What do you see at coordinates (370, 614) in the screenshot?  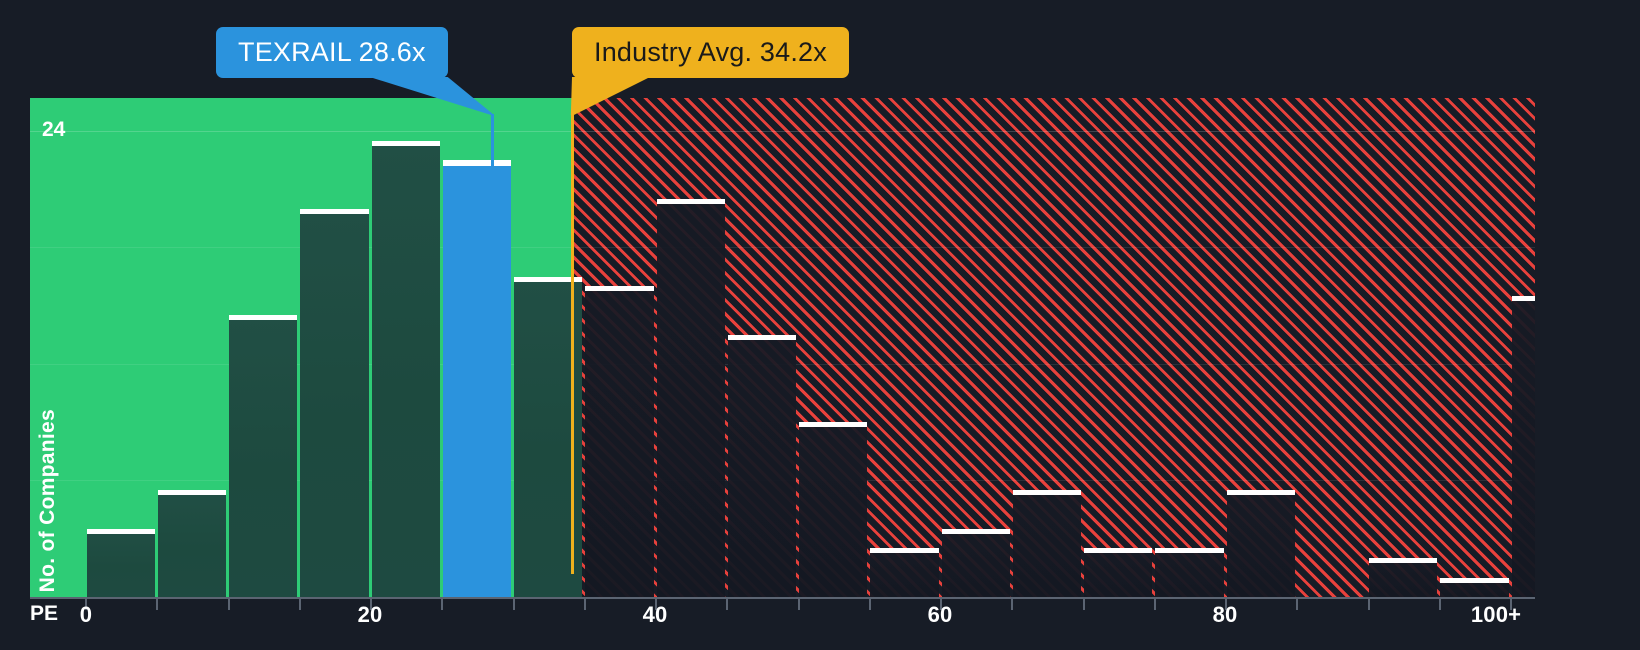 I see `x-axis-tick-label: 20` at bounding box center [370, 614].